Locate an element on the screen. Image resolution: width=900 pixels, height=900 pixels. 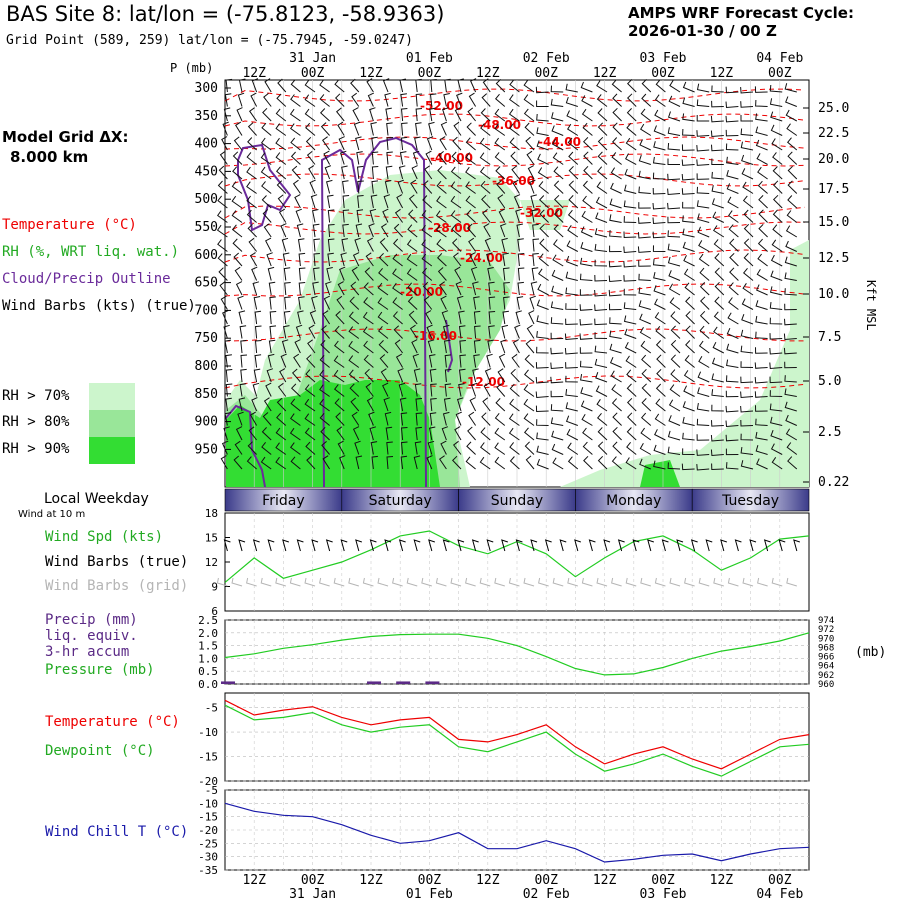
chill-tick-label: -35 is located at coordinates (208, 870).